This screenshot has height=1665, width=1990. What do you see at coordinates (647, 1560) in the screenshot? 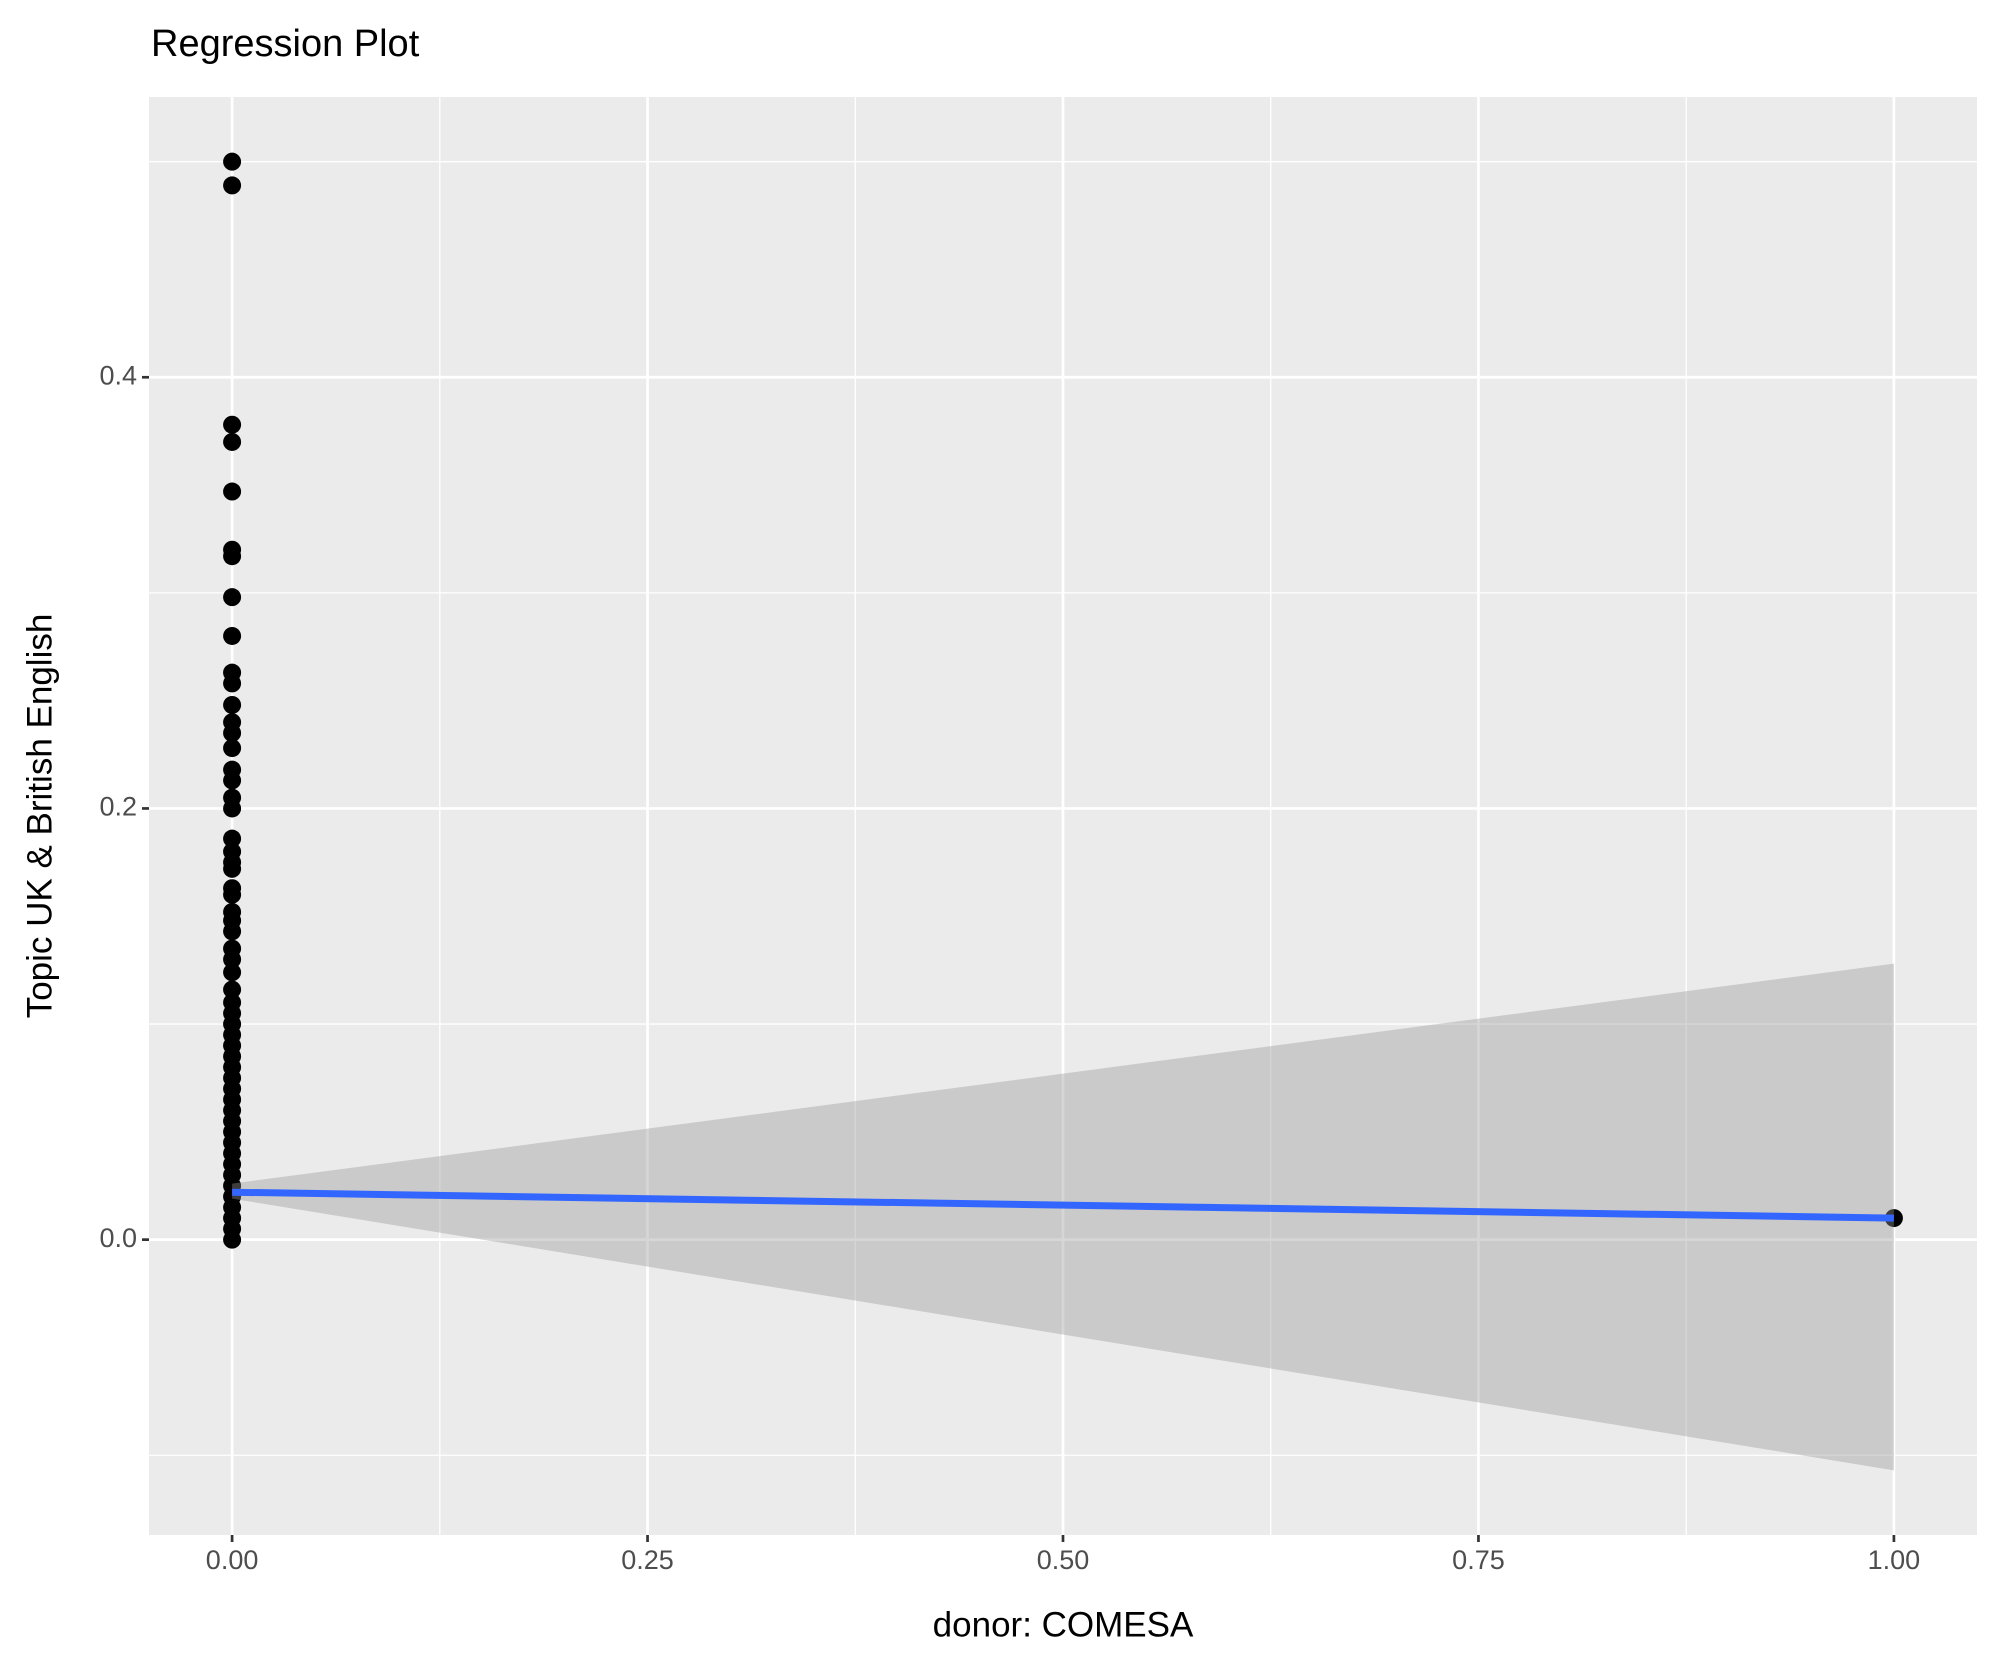
I see `x-tick-label: 0.25` at bounding box center [647, 1560].